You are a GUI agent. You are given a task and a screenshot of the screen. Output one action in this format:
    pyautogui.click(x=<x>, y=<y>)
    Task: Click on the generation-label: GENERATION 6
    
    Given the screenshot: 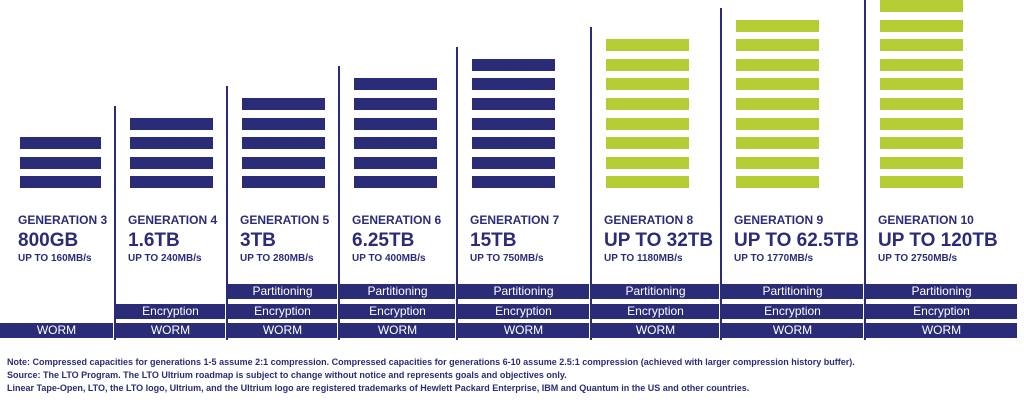 What is the action you would take?
    pyautogui.click(x=397, y=220)
    